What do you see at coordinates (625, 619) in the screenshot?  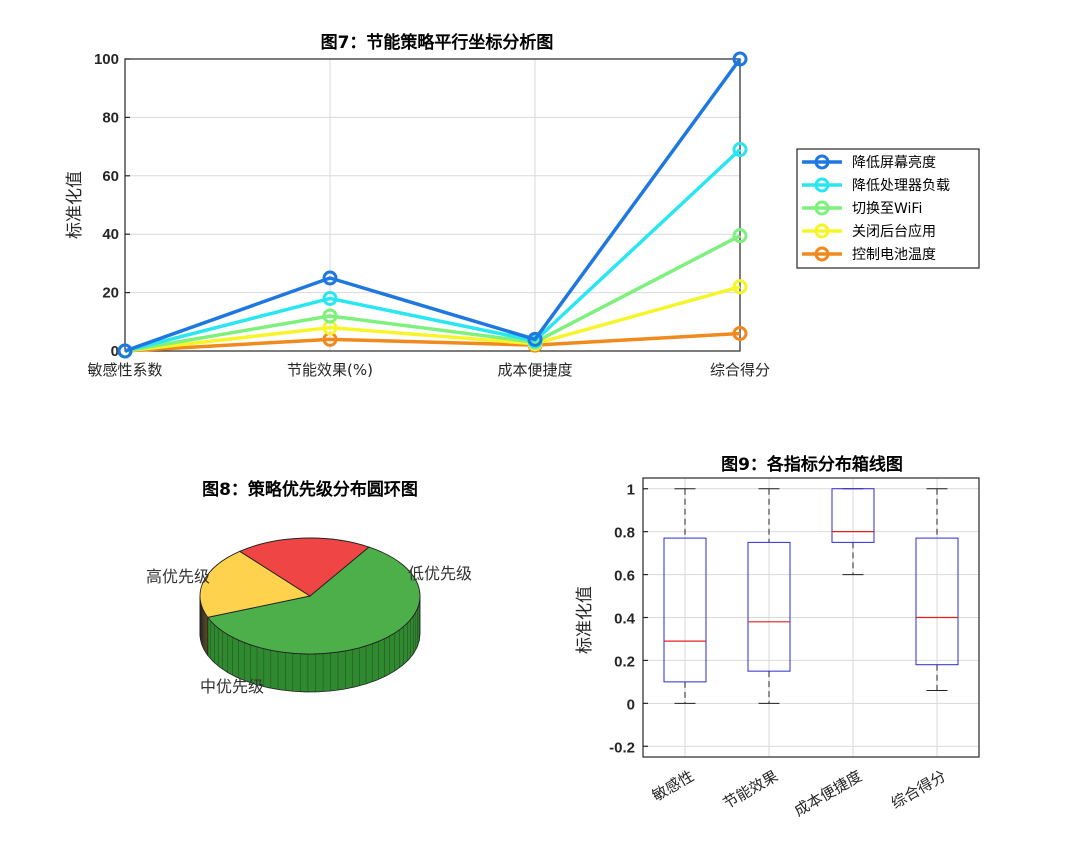 I see `chart3-ytick-label: 0.4` at bounding box center [625, 619].